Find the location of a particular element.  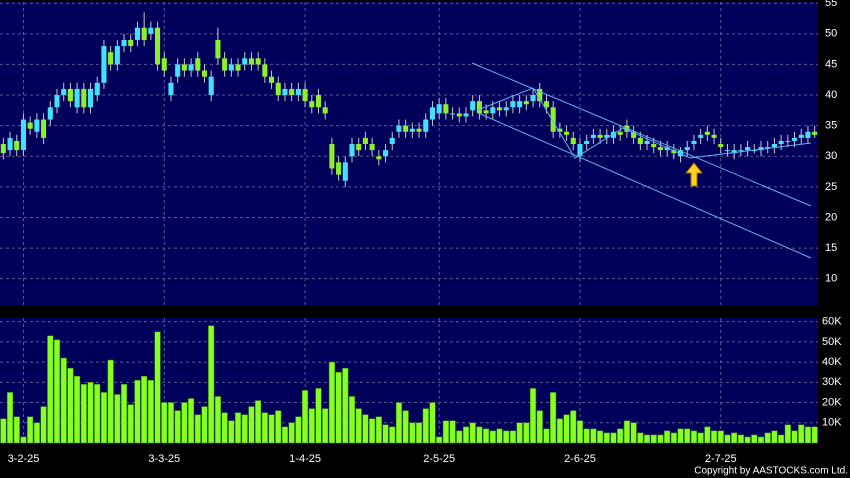

x-tick-label: 3-3-25 is located at coordinates (164, 459).